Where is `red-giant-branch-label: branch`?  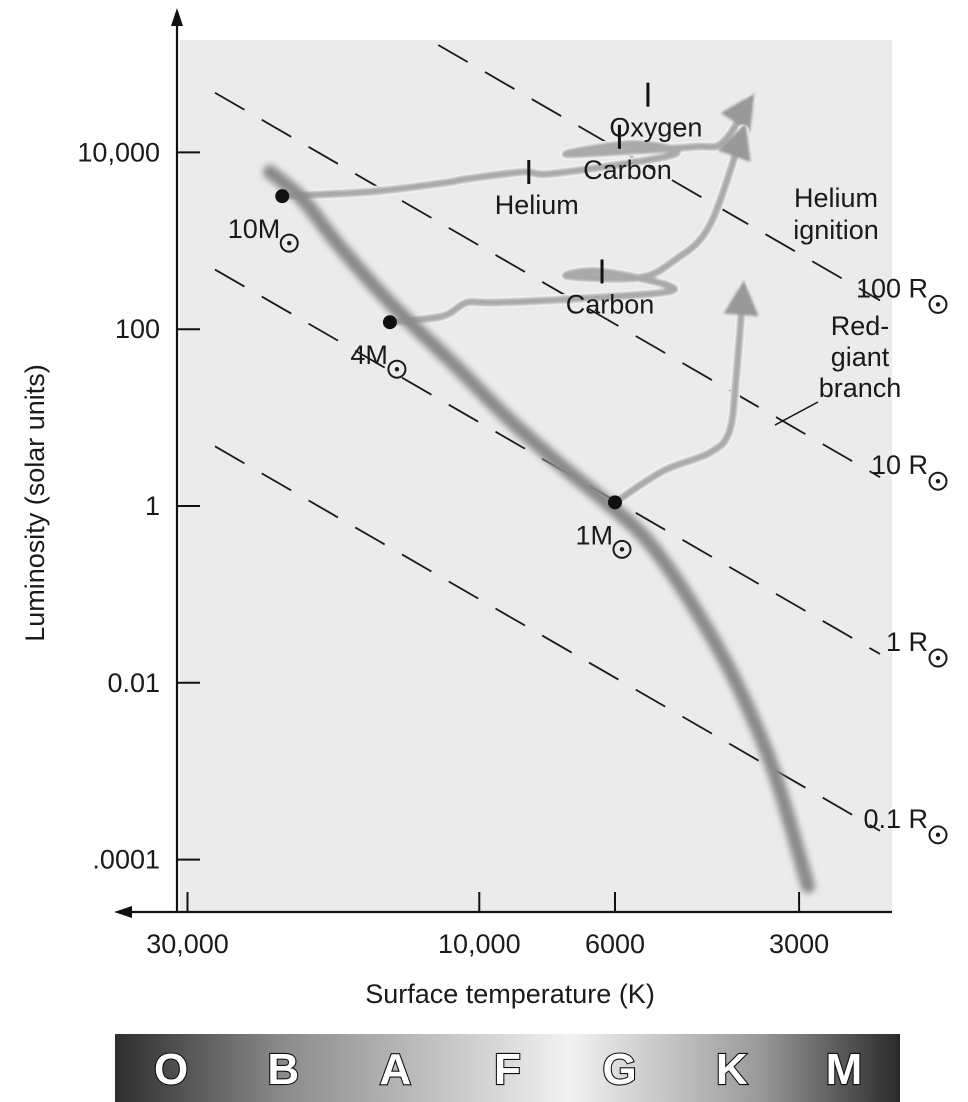 red-giant-branch-label: branch is located at coordinates (860, 388).